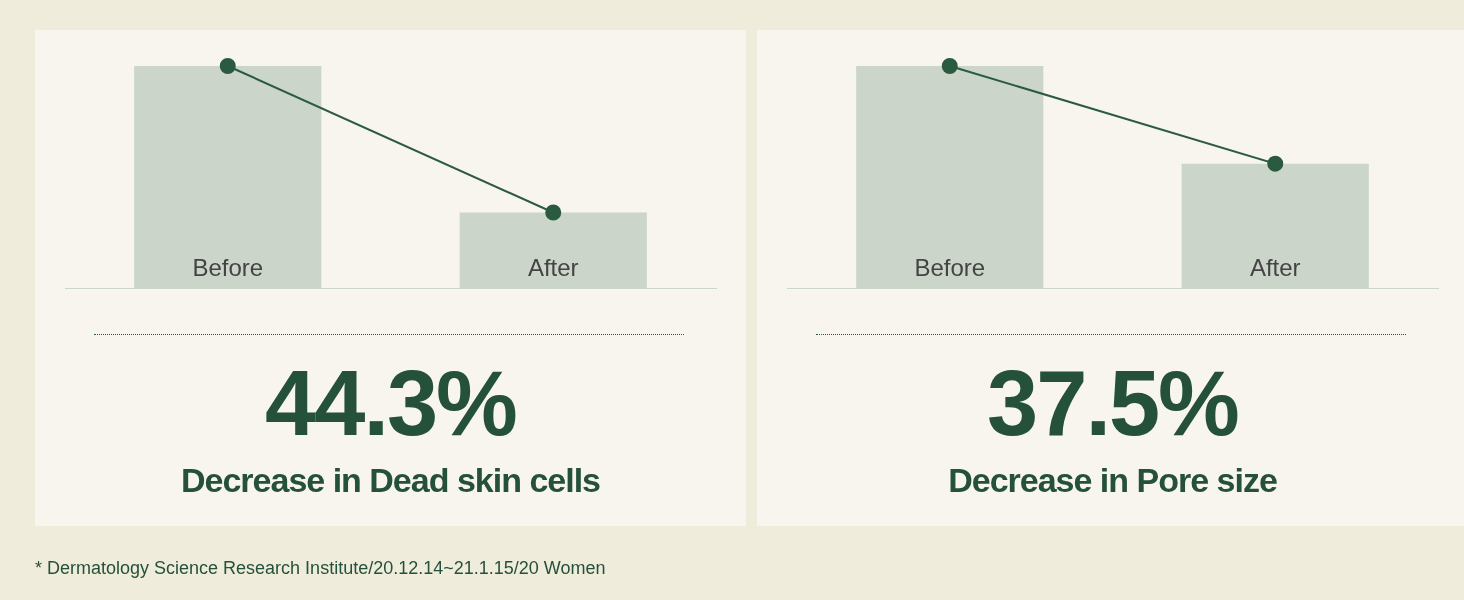 The width and height of the screenshot is (1464, 600). What do you see at coordinates (390, 403) in the screenshot?
I see `text: 44.3%` at bounding box center [390, 403].